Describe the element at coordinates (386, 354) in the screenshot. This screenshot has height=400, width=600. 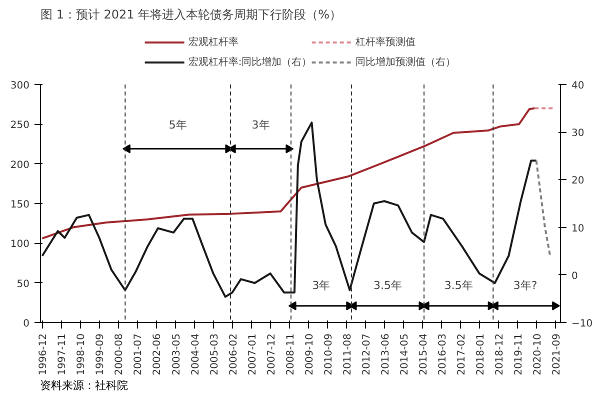
I see `x-tick-label: 2013-06` at that location.